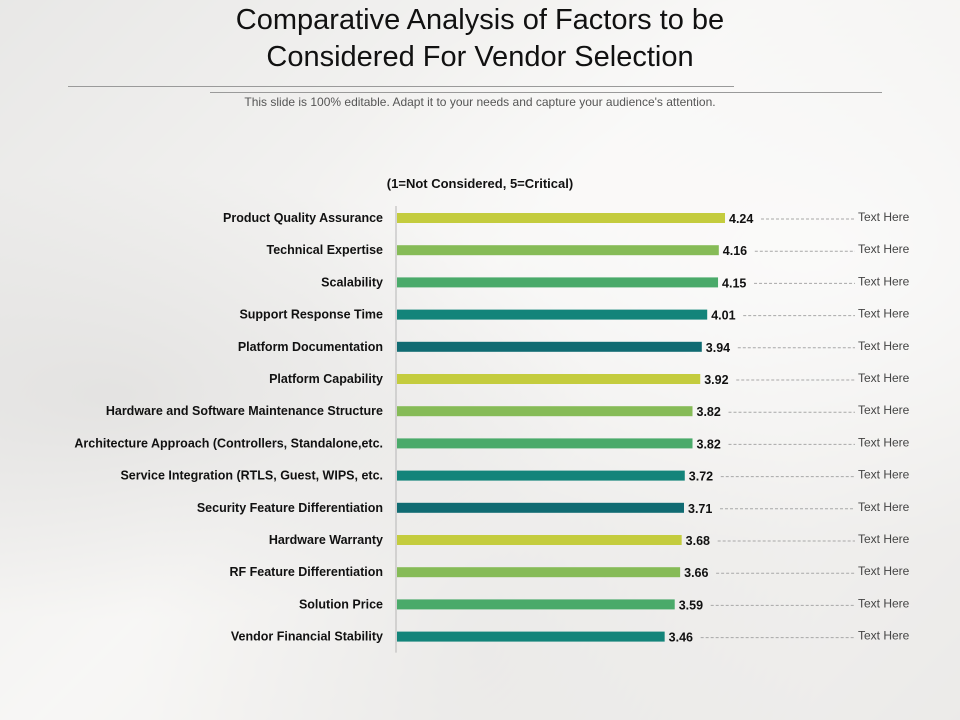 The width and height of the screenshot is (960, 720). I want to click on category-label: Platform Documentation, so click(310, 347).